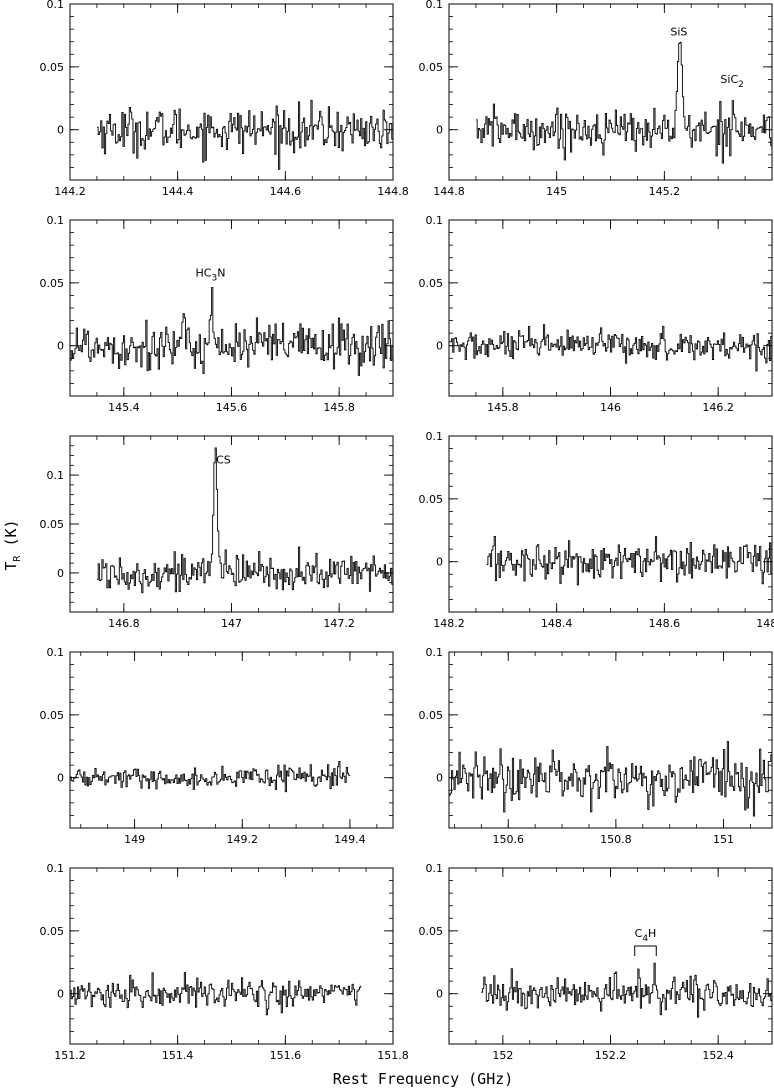 The width and height of the screenshot is (774, 1090). What do you see at coordinates (211, 275) in the screenshot?
I see `line-label: HC3N` at bounding box center [211, 275].